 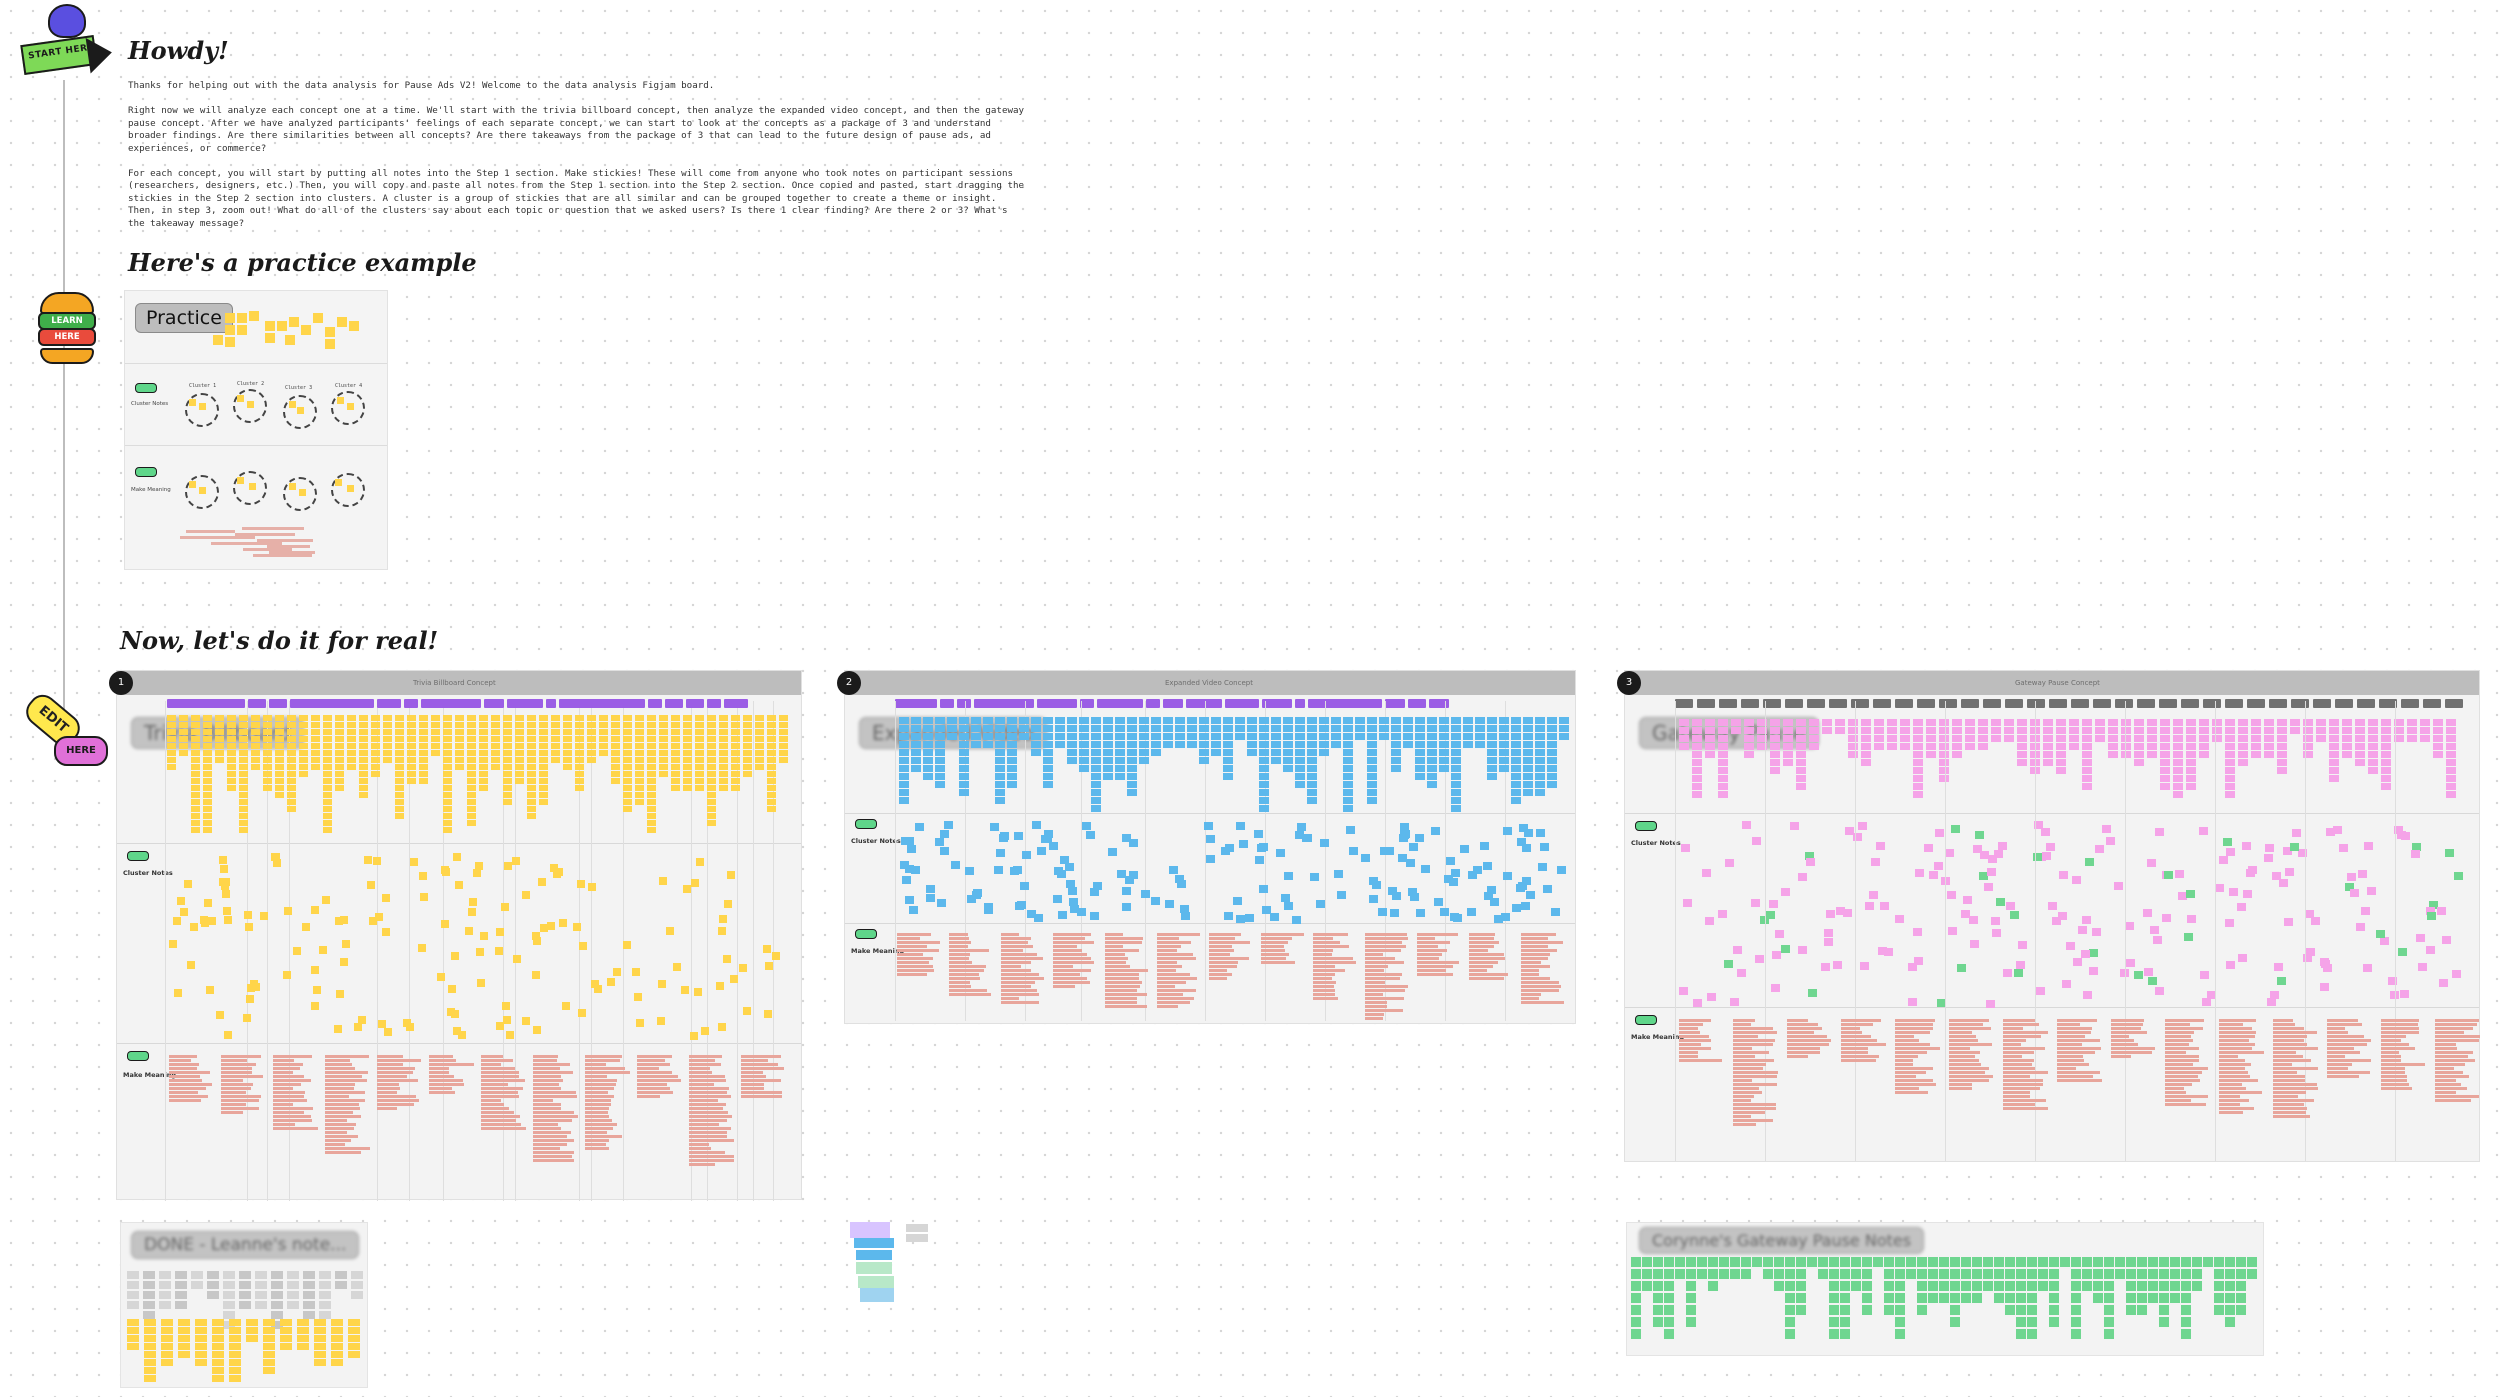 What do you see at coordinates (894, 1264) in the screenshot?
I see `mini-cluster-frame` at bounding box center [894, 1264].